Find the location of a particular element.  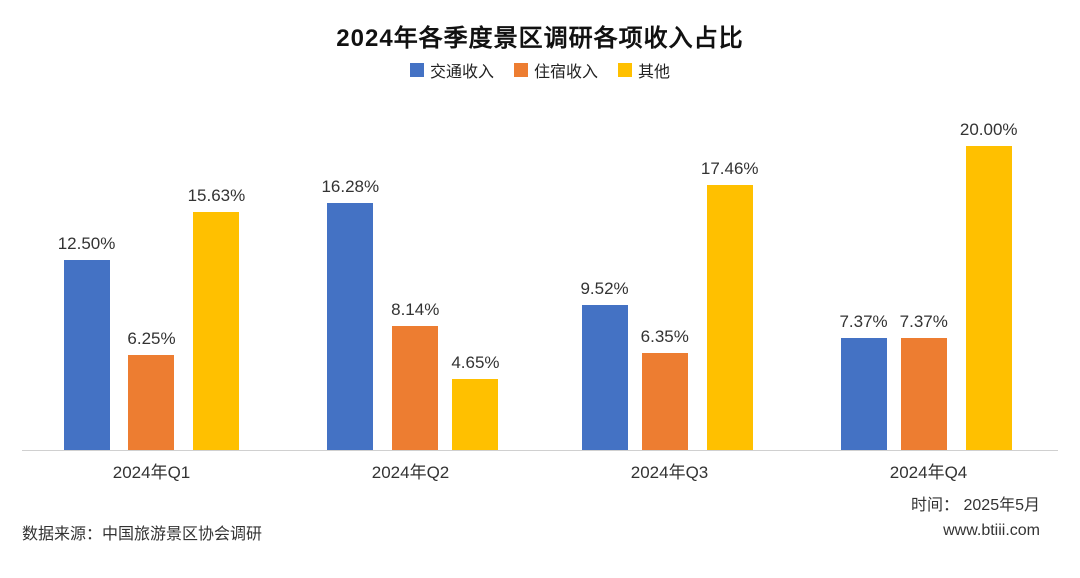

x-axis-label: 2024年Q2 is located at coordinates (410, 472).